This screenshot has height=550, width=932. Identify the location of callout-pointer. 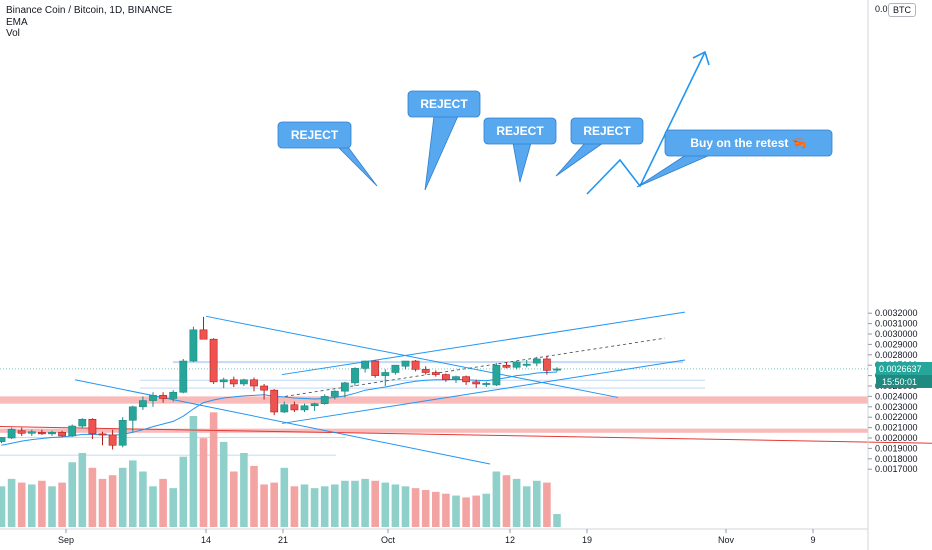
(580, 159).